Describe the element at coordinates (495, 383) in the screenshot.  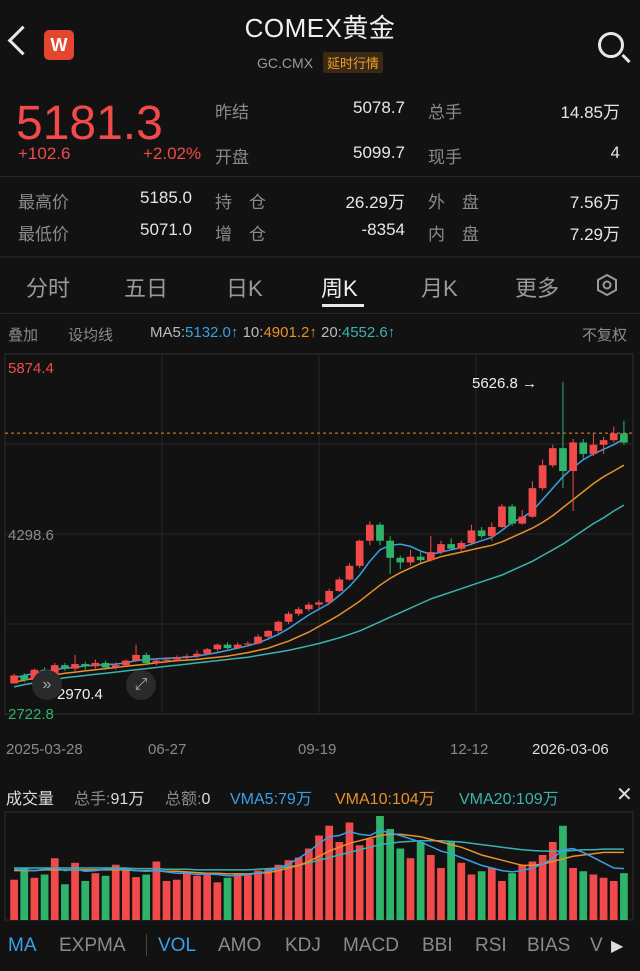
I see `high-annotation-value: 5626.8` at that location.